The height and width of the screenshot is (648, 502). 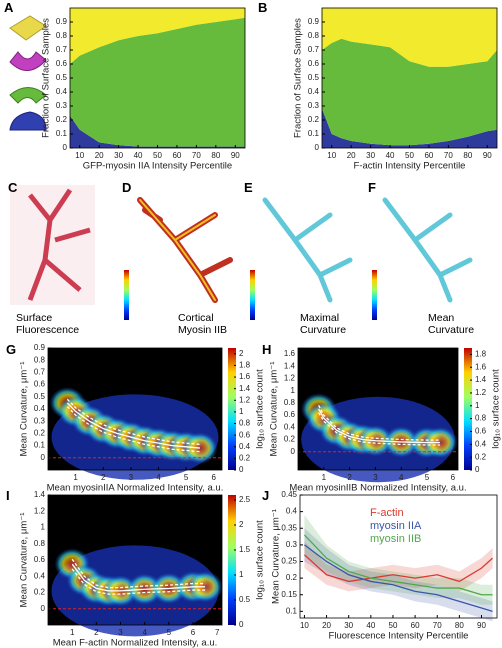 What do you see at coordinates (241, 524) in the screenshot?
I see `colorbar-tick-label: 2` at bounding box center [241, 524].